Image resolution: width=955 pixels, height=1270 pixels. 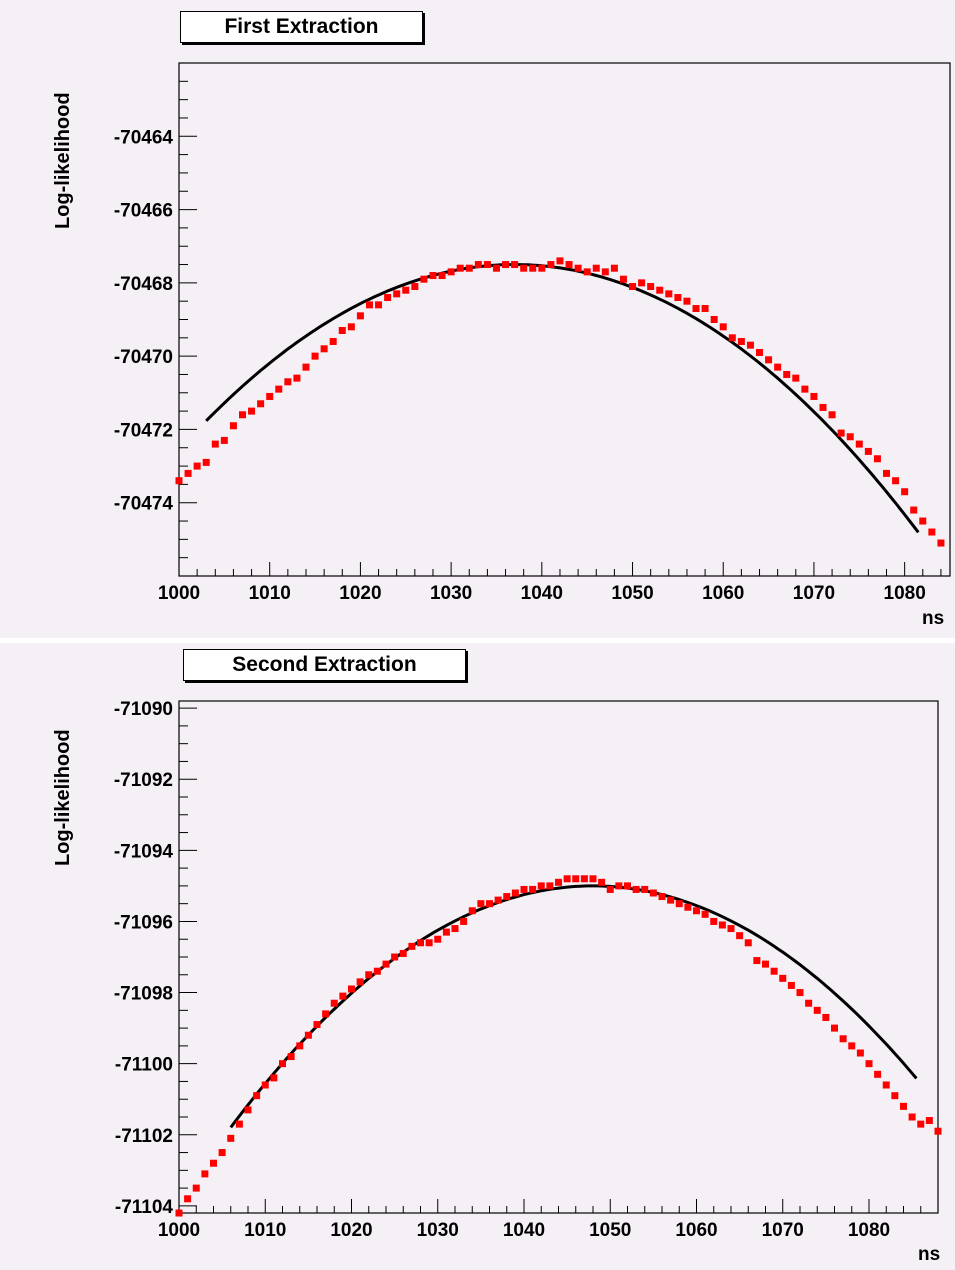 What do you see at coordinates (144, 1207) in the screenshot?
I see `y-tick-label: -71104` at bounding box center [144, 1207].